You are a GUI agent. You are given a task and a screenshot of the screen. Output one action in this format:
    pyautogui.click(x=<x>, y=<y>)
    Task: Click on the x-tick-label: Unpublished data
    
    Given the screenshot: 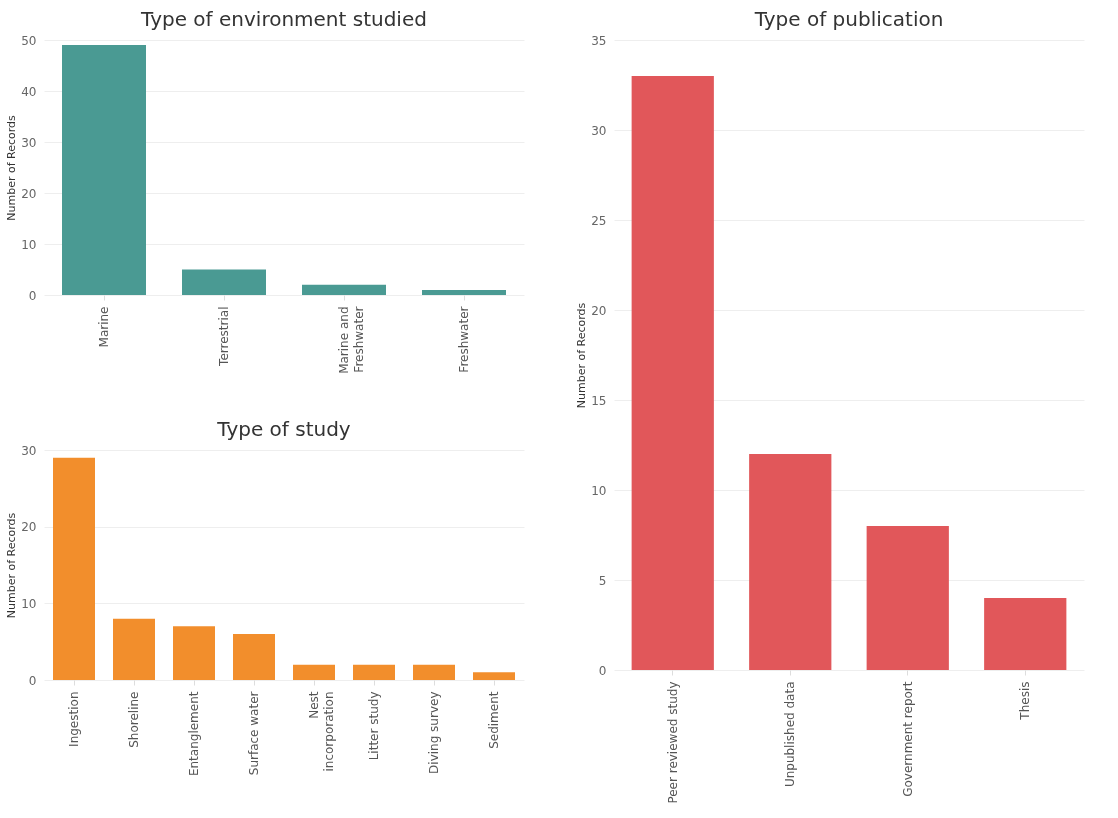 What is the action you would take?
    pyautogui.click(x=790, y=734)
    